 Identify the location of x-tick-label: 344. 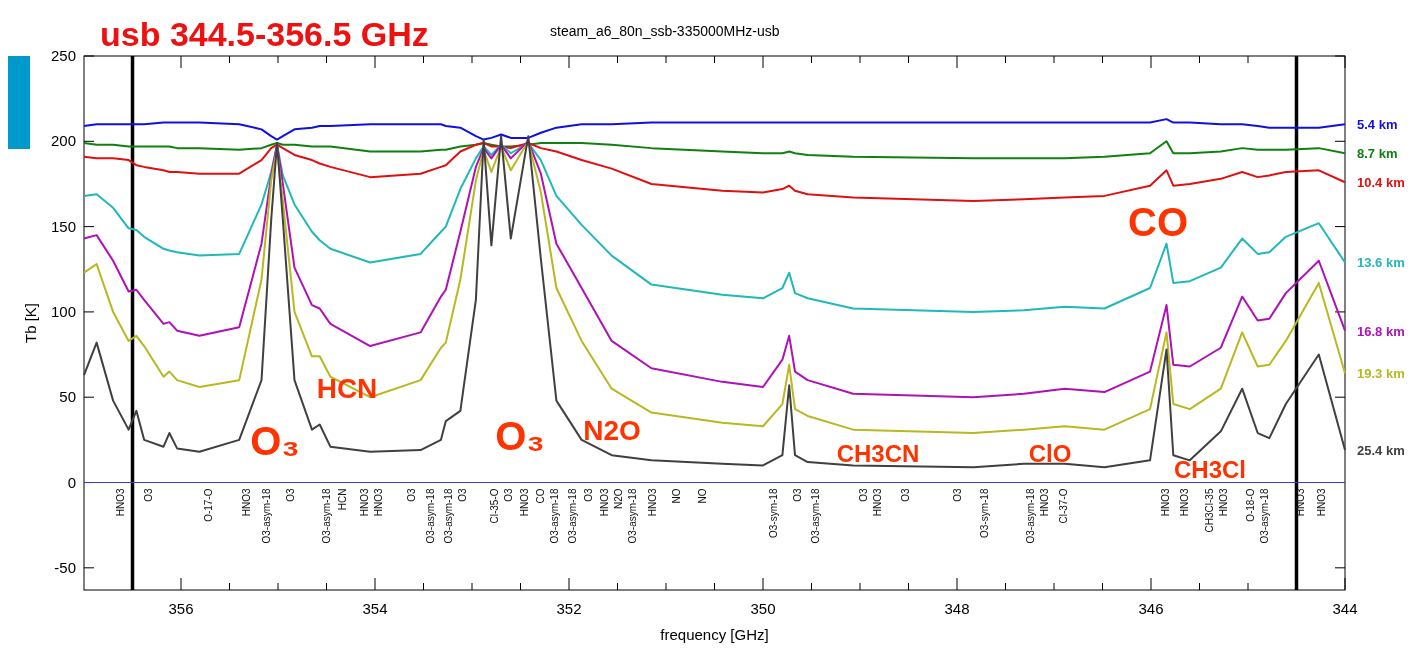
(1345, 608).